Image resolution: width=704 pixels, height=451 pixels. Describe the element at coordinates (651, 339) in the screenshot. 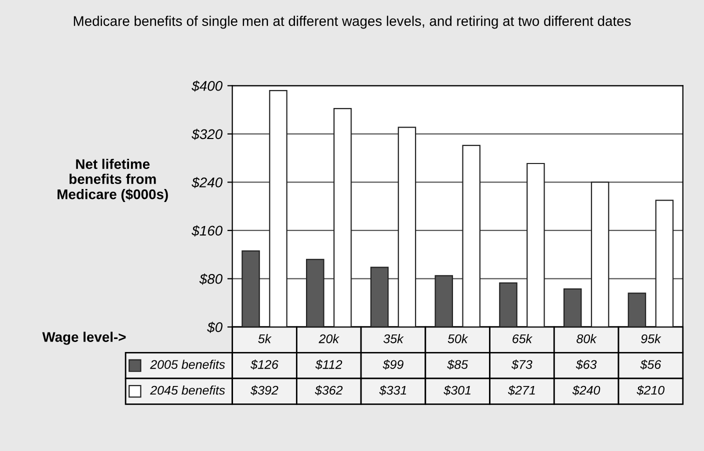

I see `x-tick-label: 95k` at that location.